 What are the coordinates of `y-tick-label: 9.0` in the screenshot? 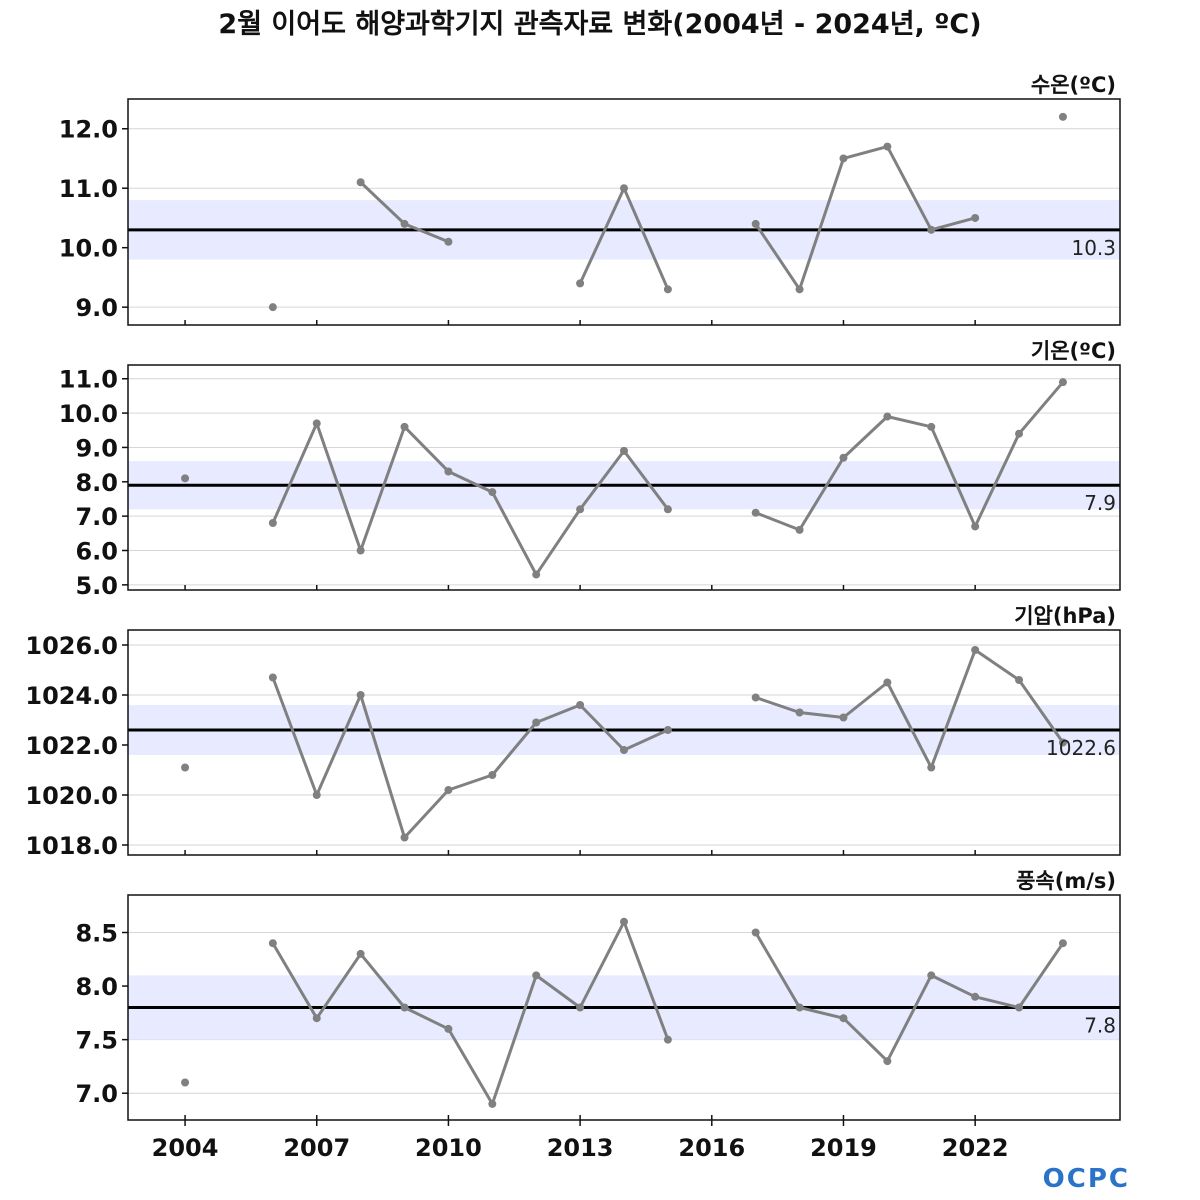 It's located at (96, 308).